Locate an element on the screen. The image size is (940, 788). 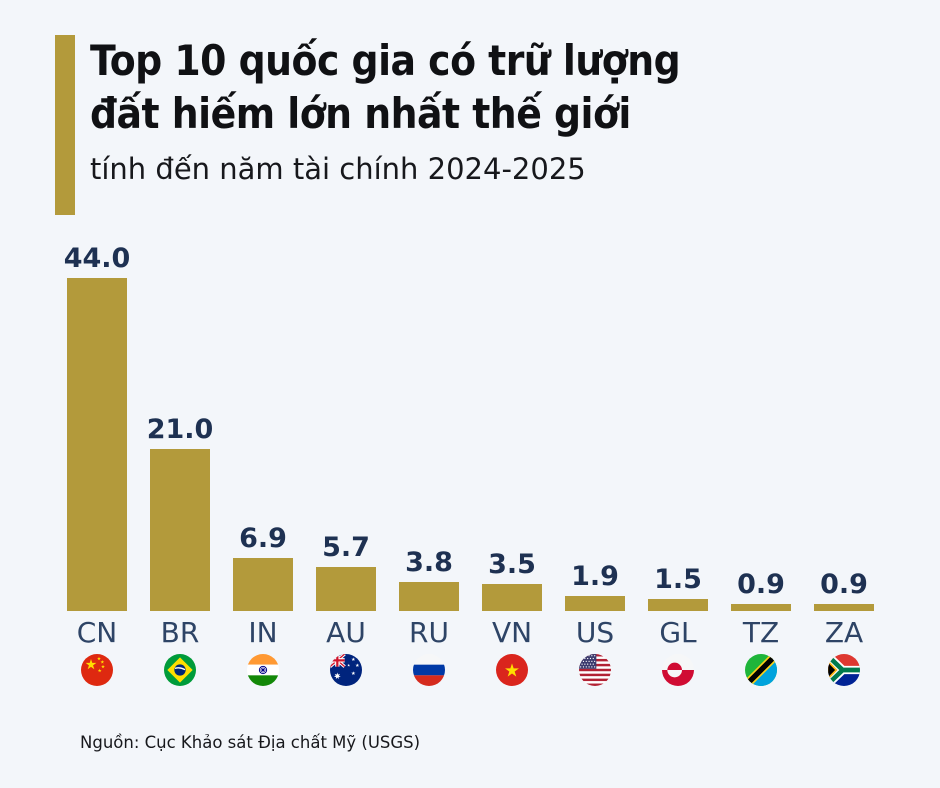
bar-group: 21.0 BR is located at coordinates (180, 464).